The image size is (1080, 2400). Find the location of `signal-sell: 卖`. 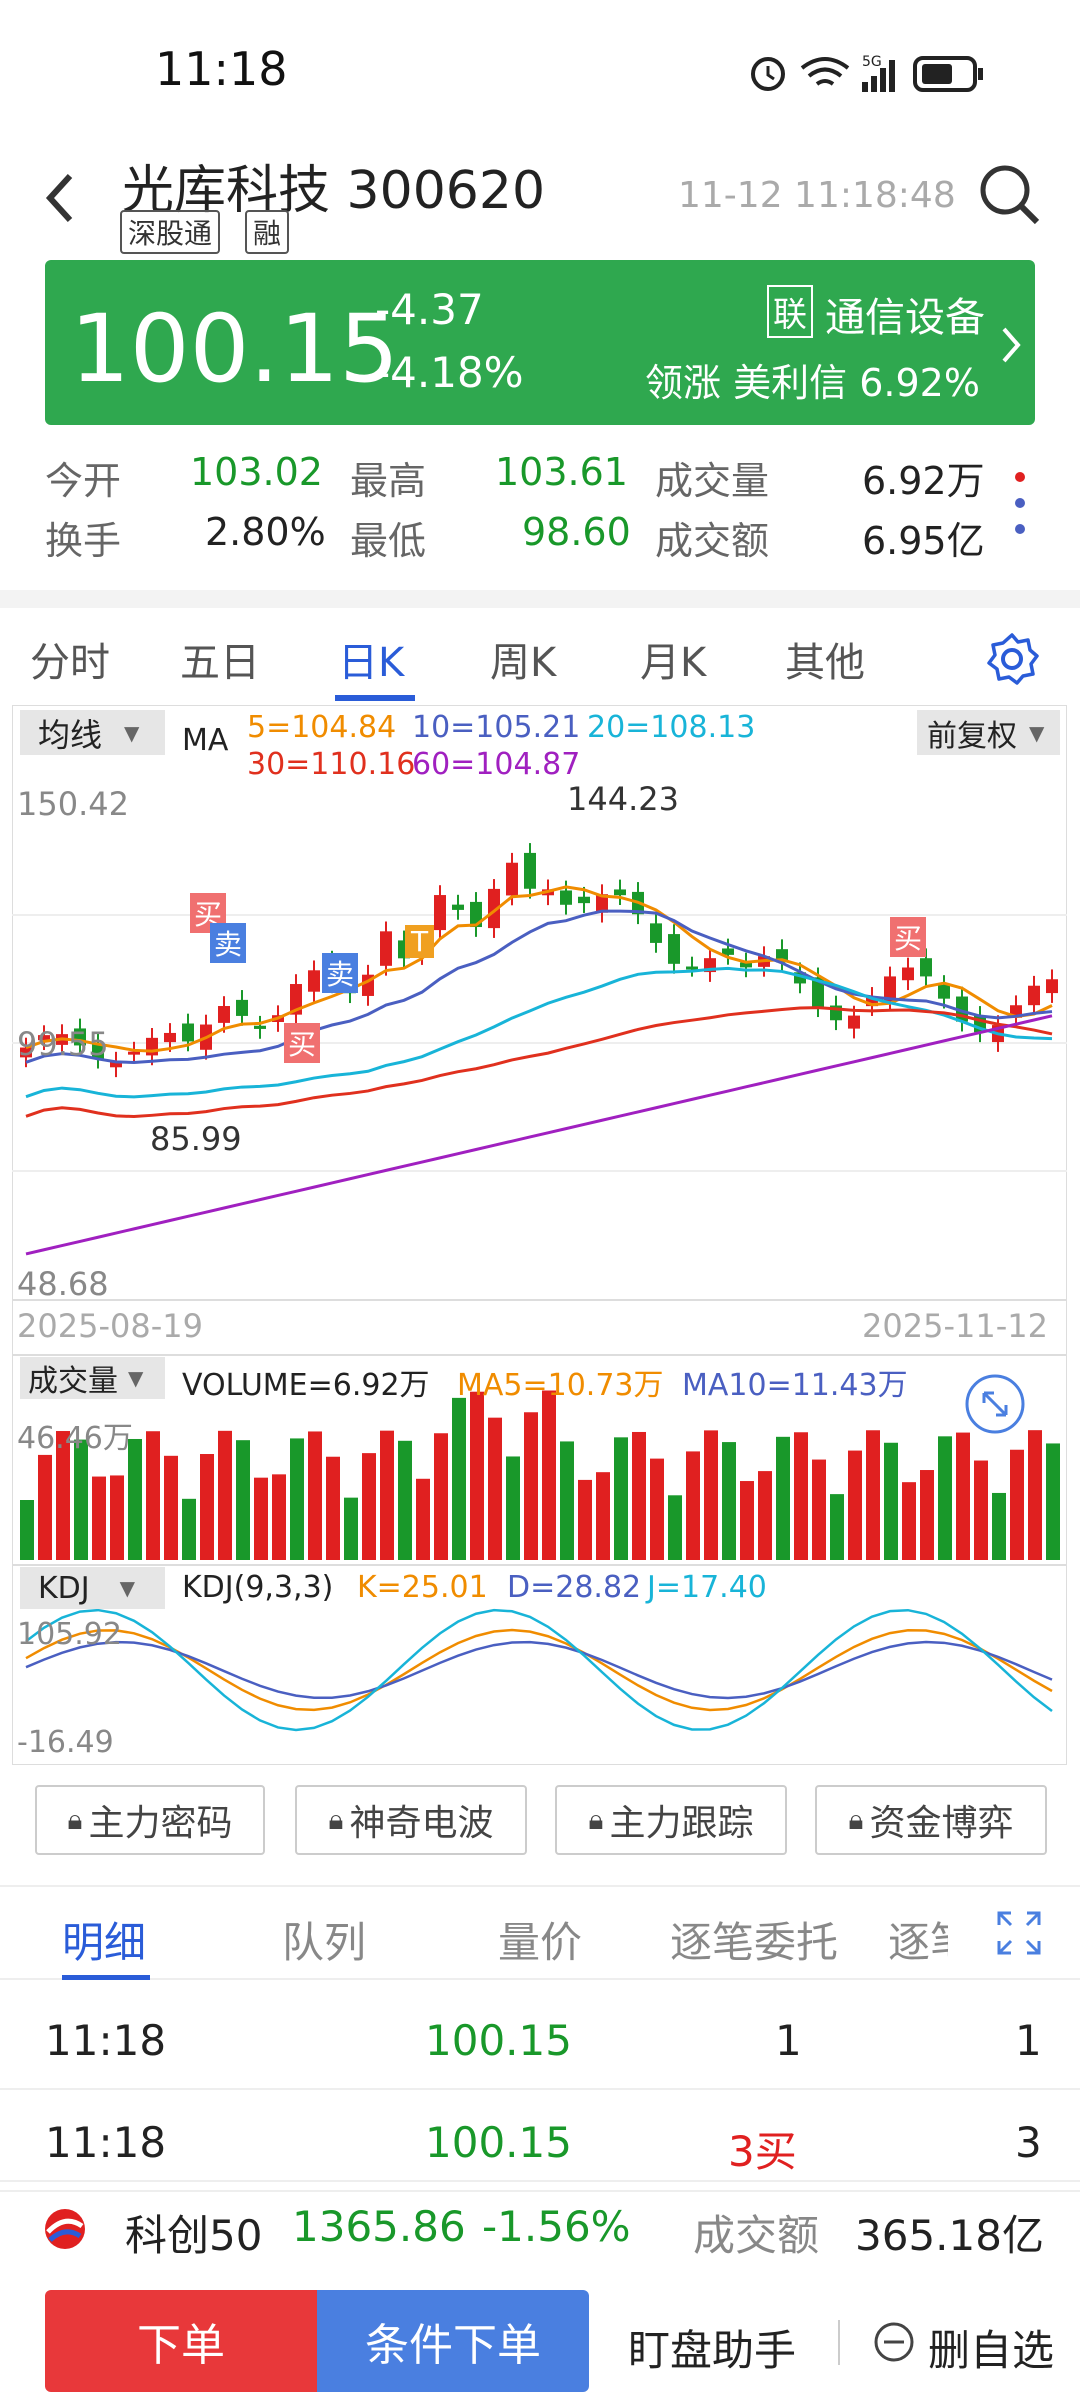

signal-sell: 卖 is located at coordinates (340, 973).